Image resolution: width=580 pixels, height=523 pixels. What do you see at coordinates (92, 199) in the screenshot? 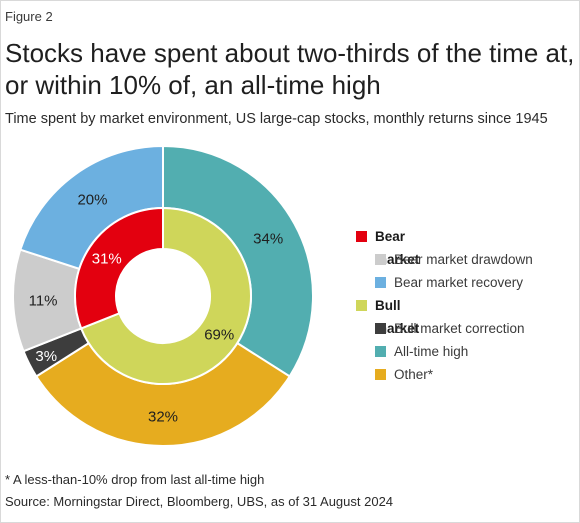
I see `outer-label-bear-market-recovery: 20%` at bounding box center [92, 199].